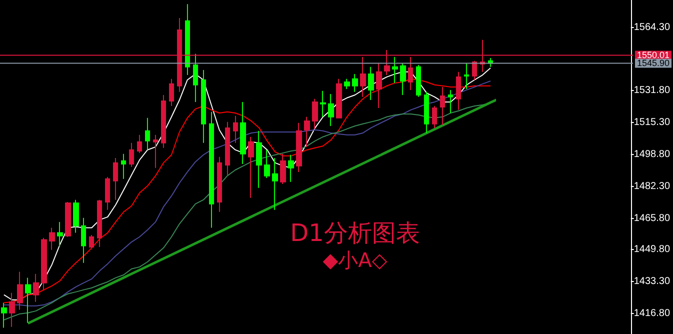  I want to click on y-tick-label: 1449.80, so click(652, 249).